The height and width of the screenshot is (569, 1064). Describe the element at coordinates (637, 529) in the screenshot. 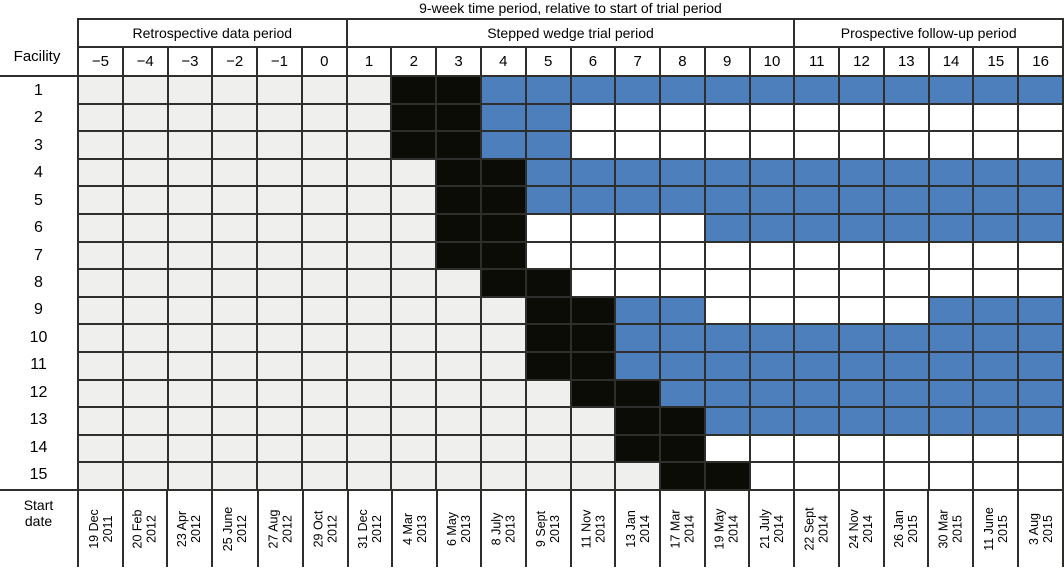

I see `start-date-cell: 13 Jan 2014` at that location.